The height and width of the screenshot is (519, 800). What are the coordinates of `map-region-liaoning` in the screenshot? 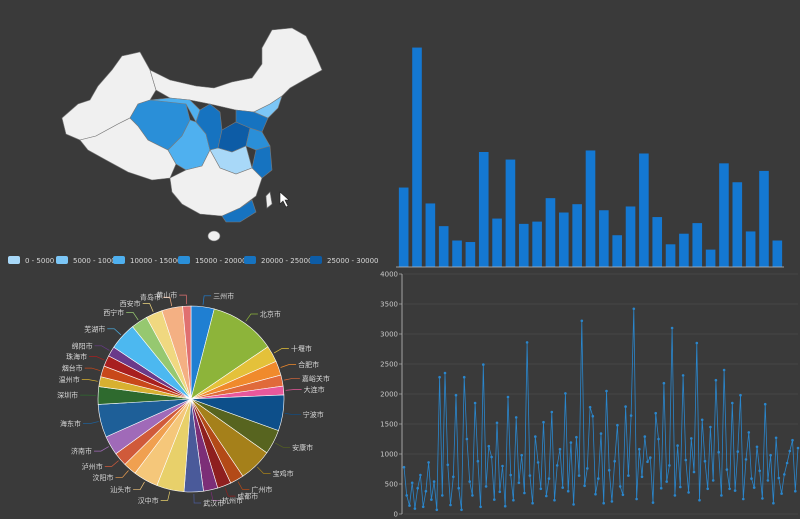 It's located at (268, 107).